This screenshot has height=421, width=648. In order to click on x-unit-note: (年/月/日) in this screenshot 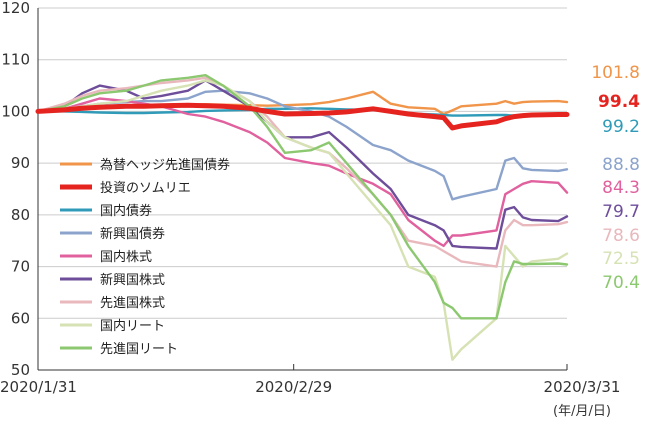, I will do `click(582, 411)`.